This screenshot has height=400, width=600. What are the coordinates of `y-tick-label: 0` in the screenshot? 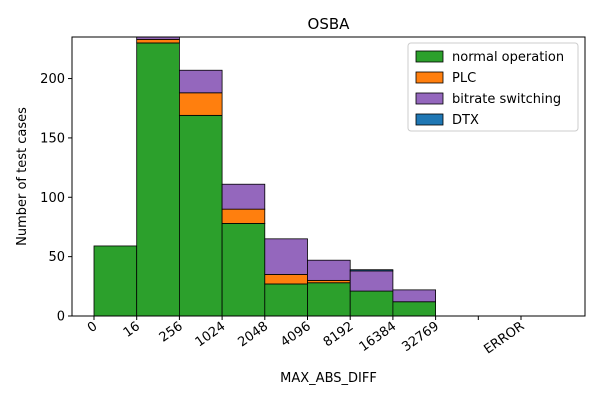 It's located at (61, 317).